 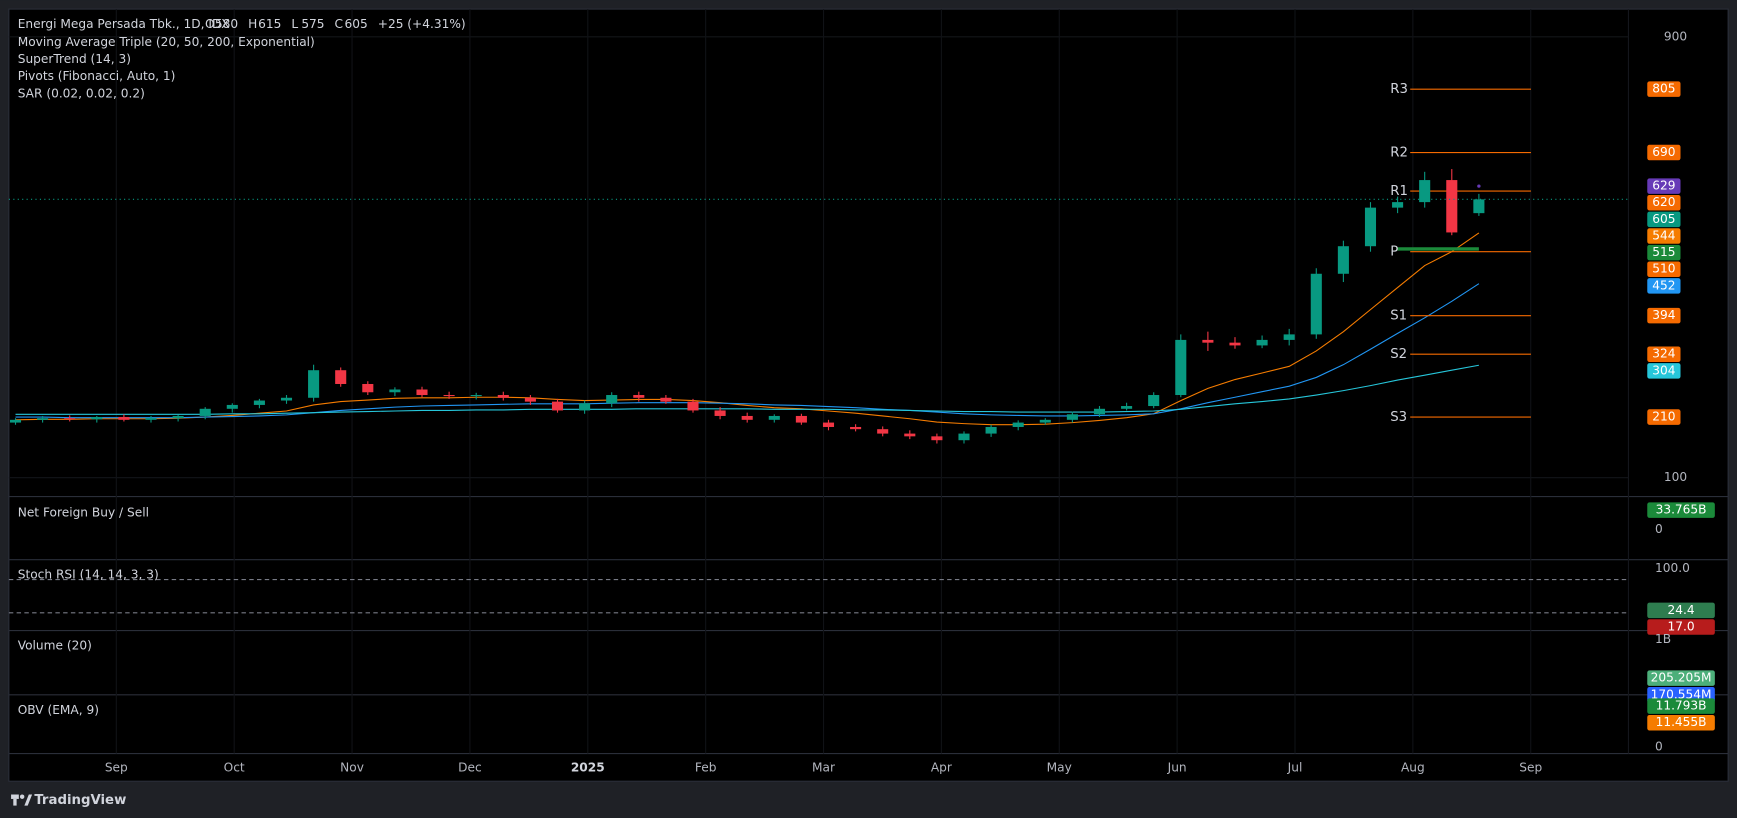 What do you see at coordinates (588, 767) in the screenshot?
I see `x-tick-label: 2025` at bounding box center [588, 767].